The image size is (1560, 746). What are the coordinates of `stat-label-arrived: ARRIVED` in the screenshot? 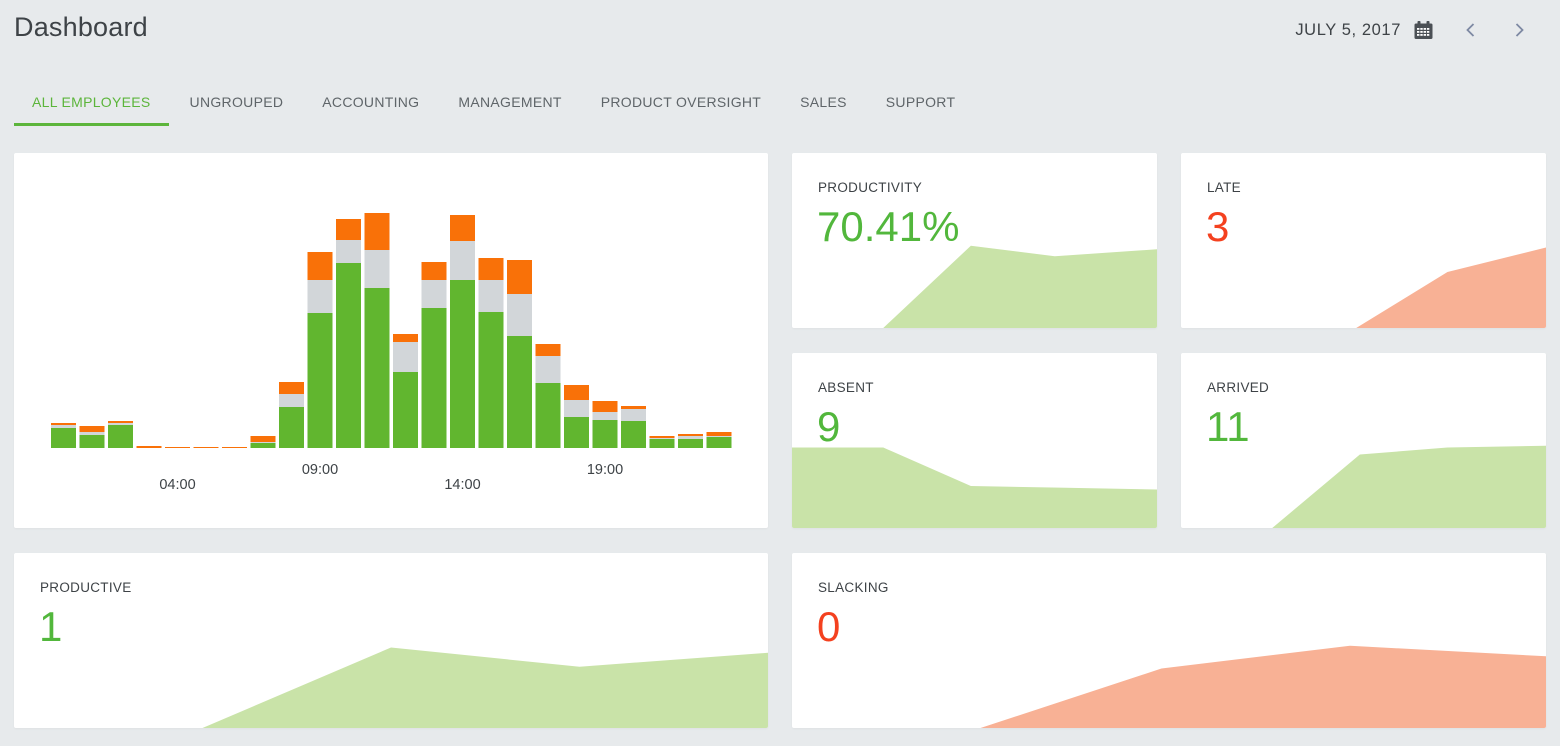 It's located at (1238, 387).